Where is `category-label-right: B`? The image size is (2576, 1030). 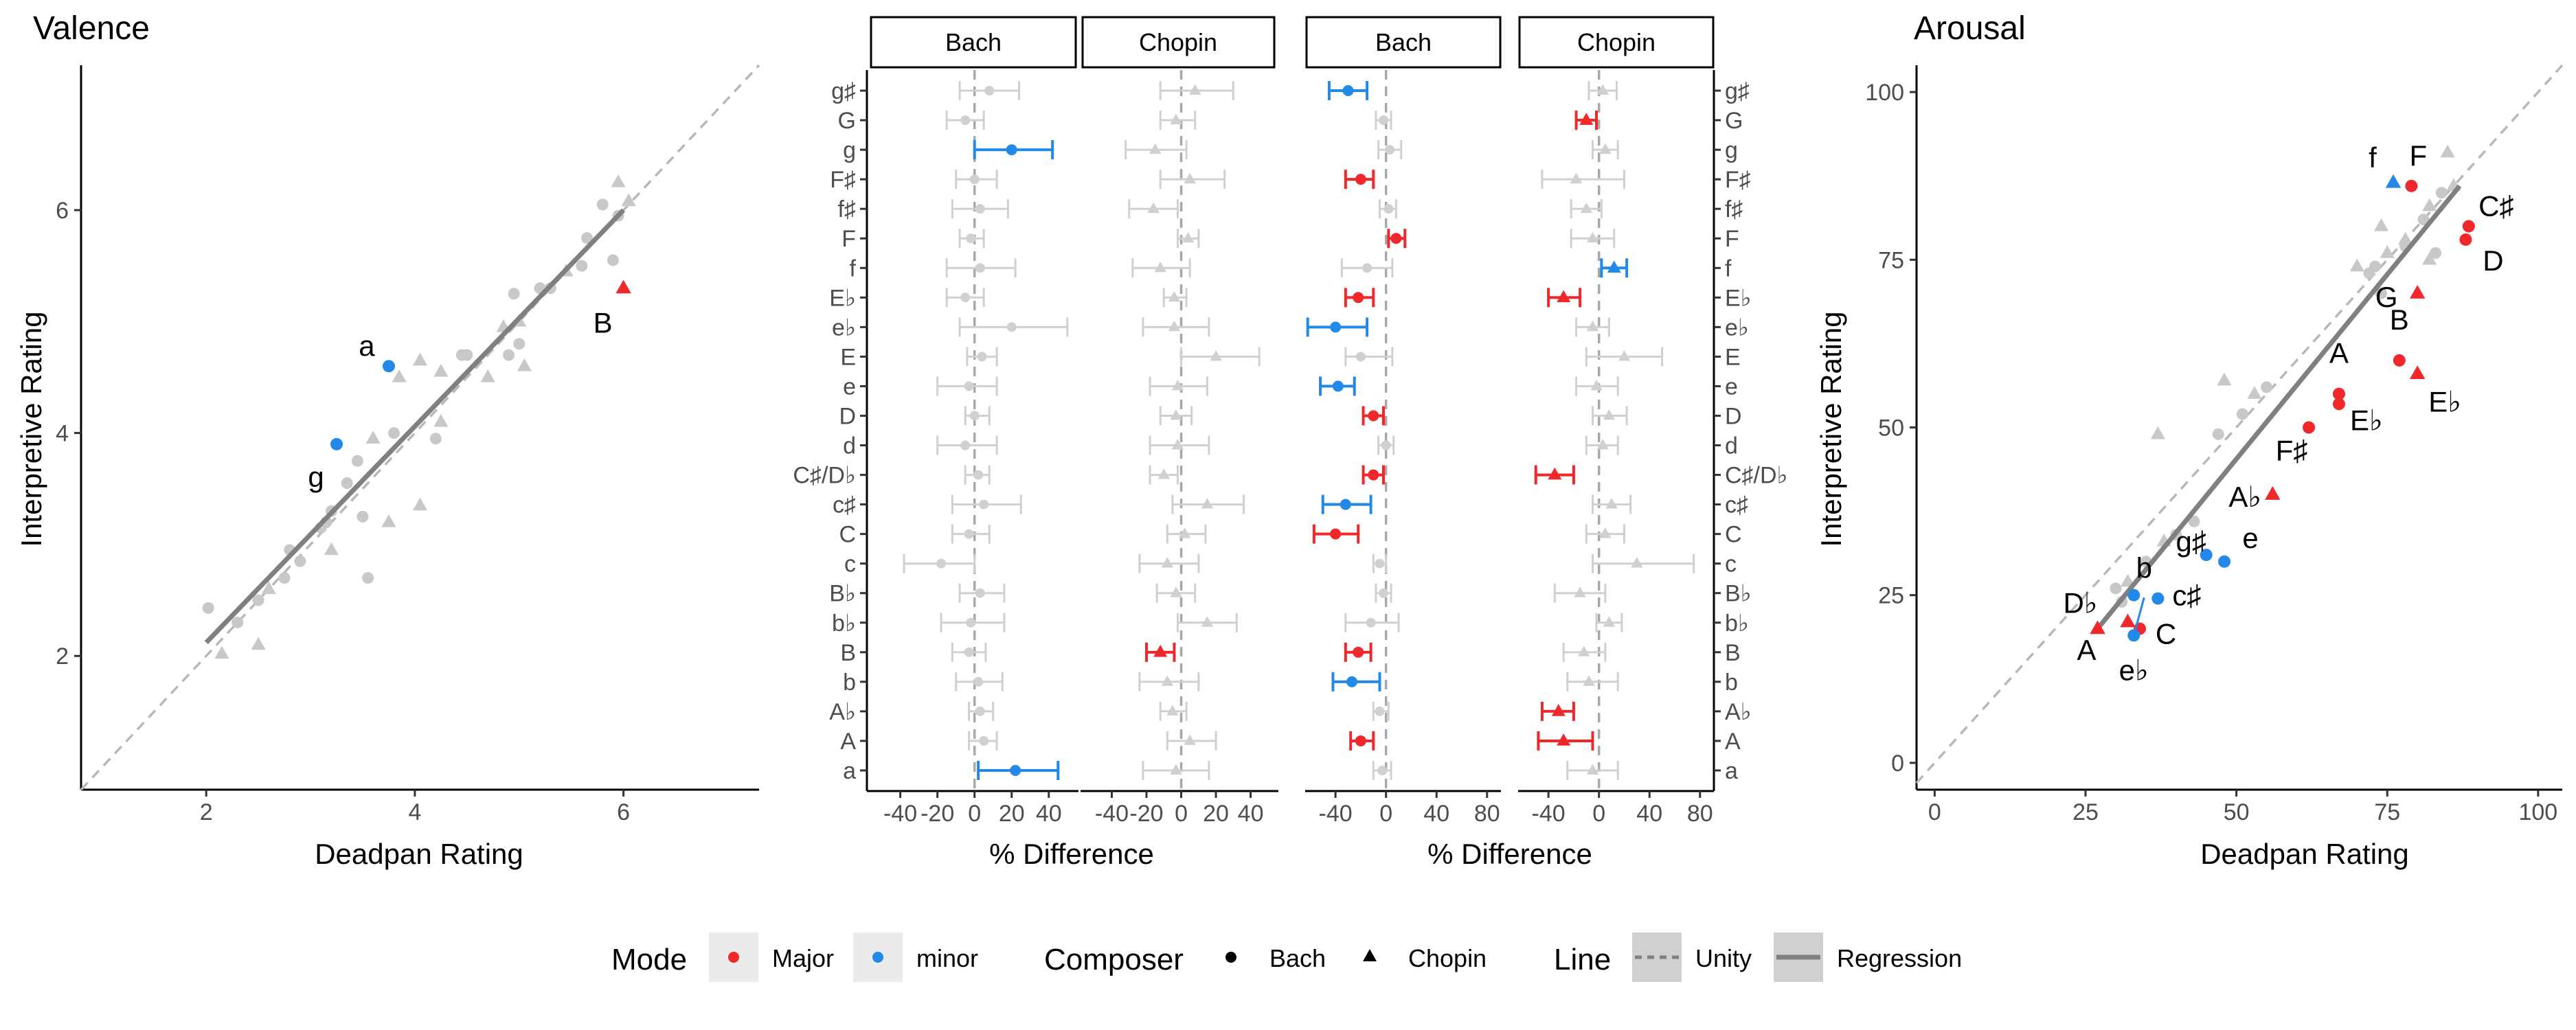
category-label-right: B is located at coordinates (1733, 653).